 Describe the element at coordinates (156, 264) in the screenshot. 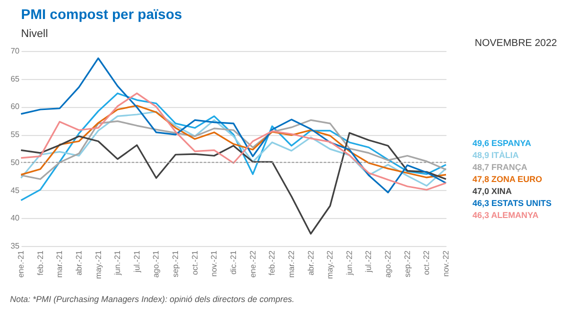

I see `x-tick-label: ago.-21` at that location.